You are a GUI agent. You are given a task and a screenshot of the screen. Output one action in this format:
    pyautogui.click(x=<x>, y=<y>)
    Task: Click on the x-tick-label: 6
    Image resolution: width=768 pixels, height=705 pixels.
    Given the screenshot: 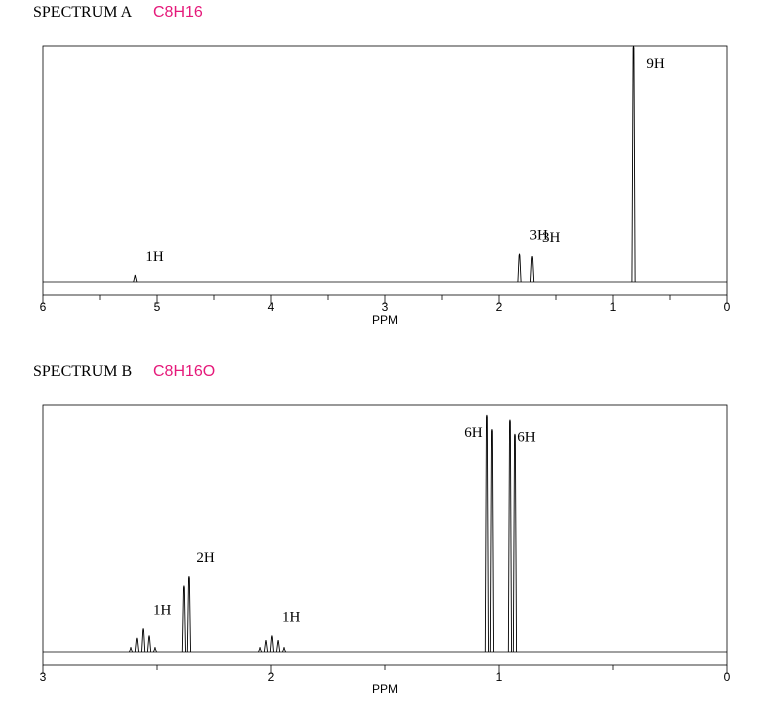 What is the action you would take?
    pyautogui.click(x=43, y=307)
    